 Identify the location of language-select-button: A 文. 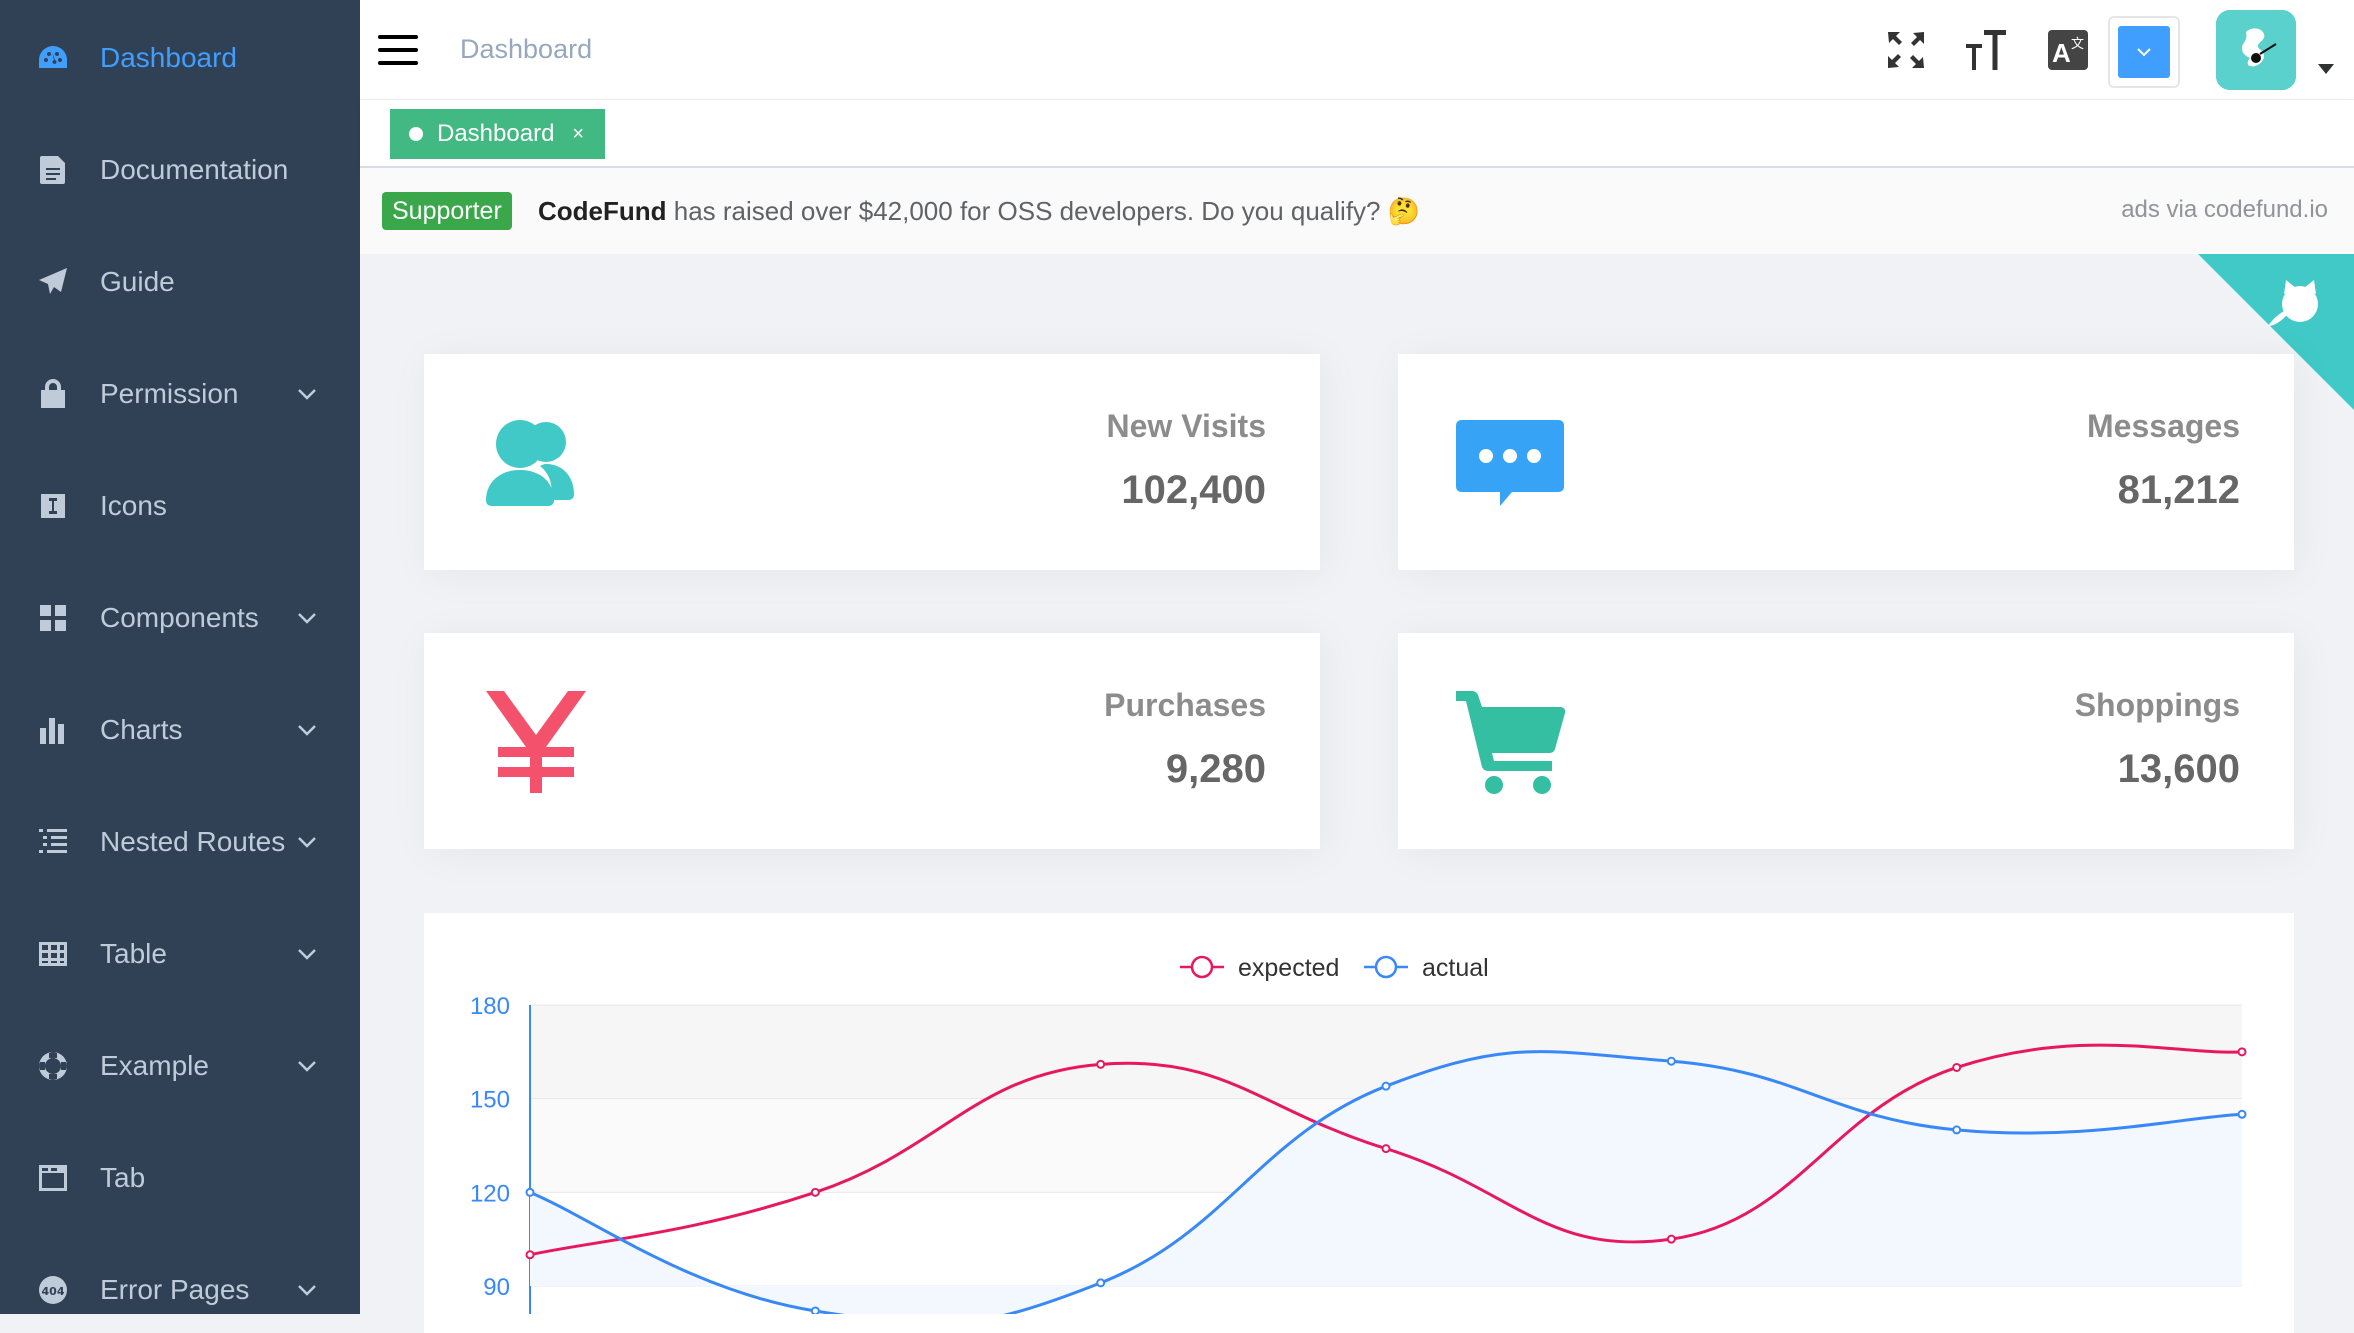
(2068, 50).